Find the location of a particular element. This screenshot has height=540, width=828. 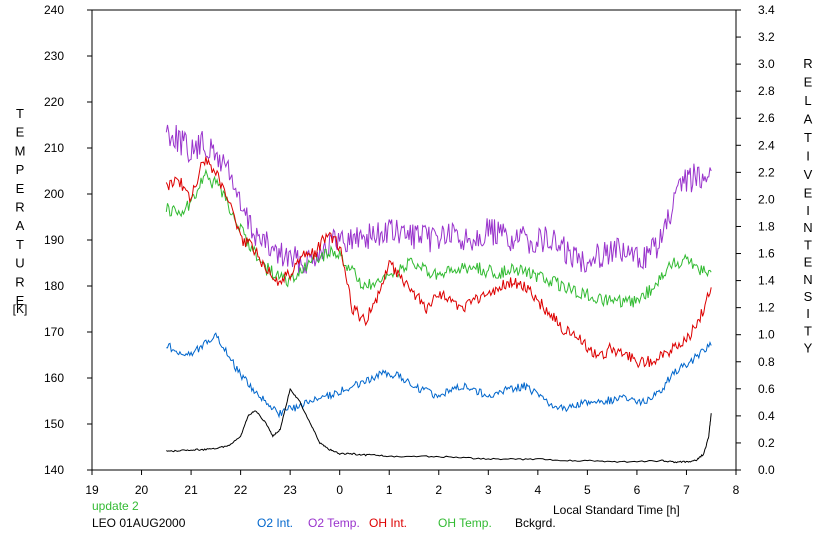

legend-entry: O2 Int. is located at coordinates (275, 523).